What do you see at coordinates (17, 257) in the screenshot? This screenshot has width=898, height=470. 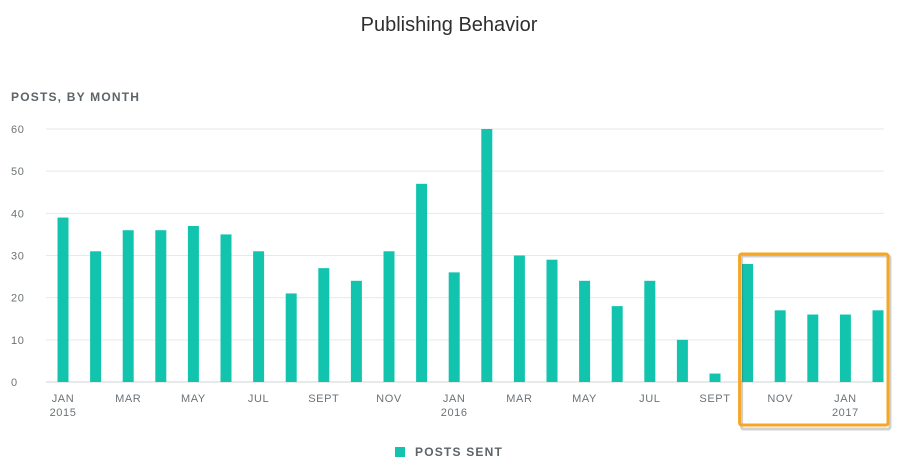 I see `y-tick-label: 30` at bounding box center [17, 257].